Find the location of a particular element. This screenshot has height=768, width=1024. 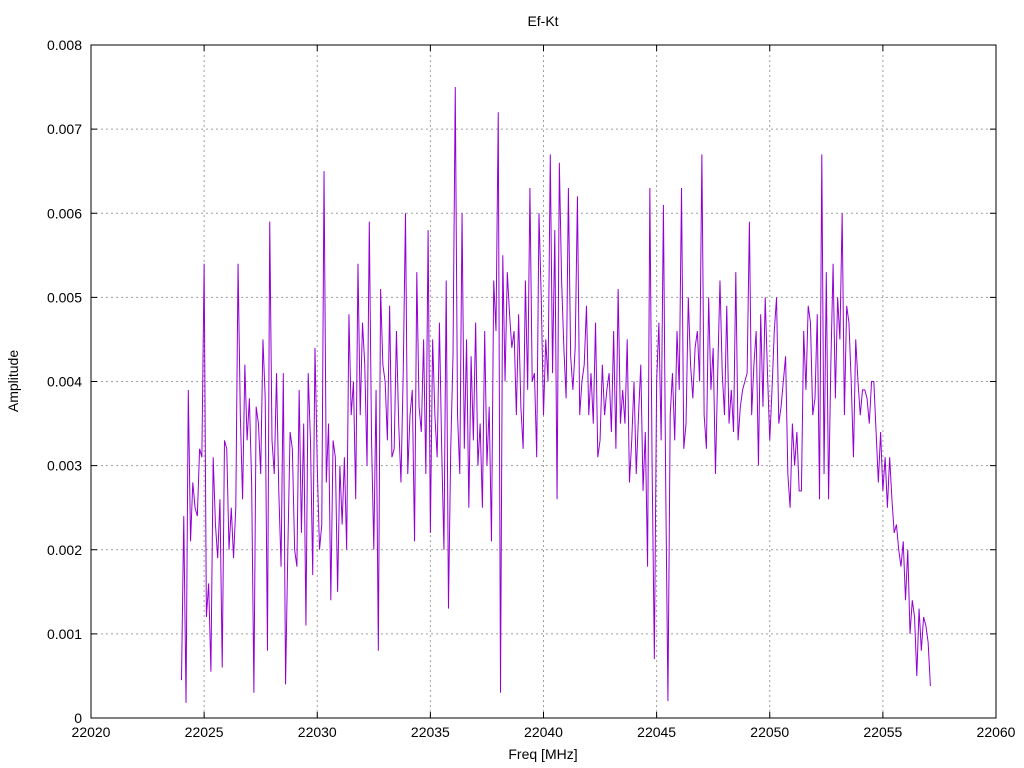

x-tick-label: 22050 is located at coordinates (769, 732).